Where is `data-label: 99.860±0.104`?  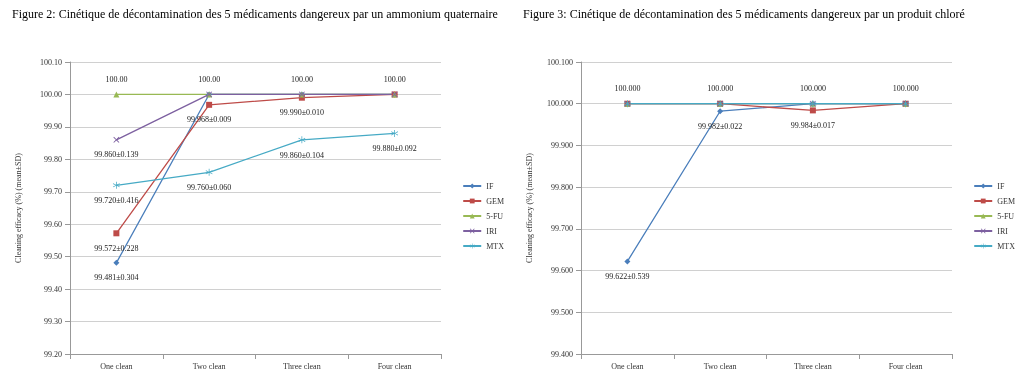 data-label: 99.860±0.104 is located at coordinates (302, 155).